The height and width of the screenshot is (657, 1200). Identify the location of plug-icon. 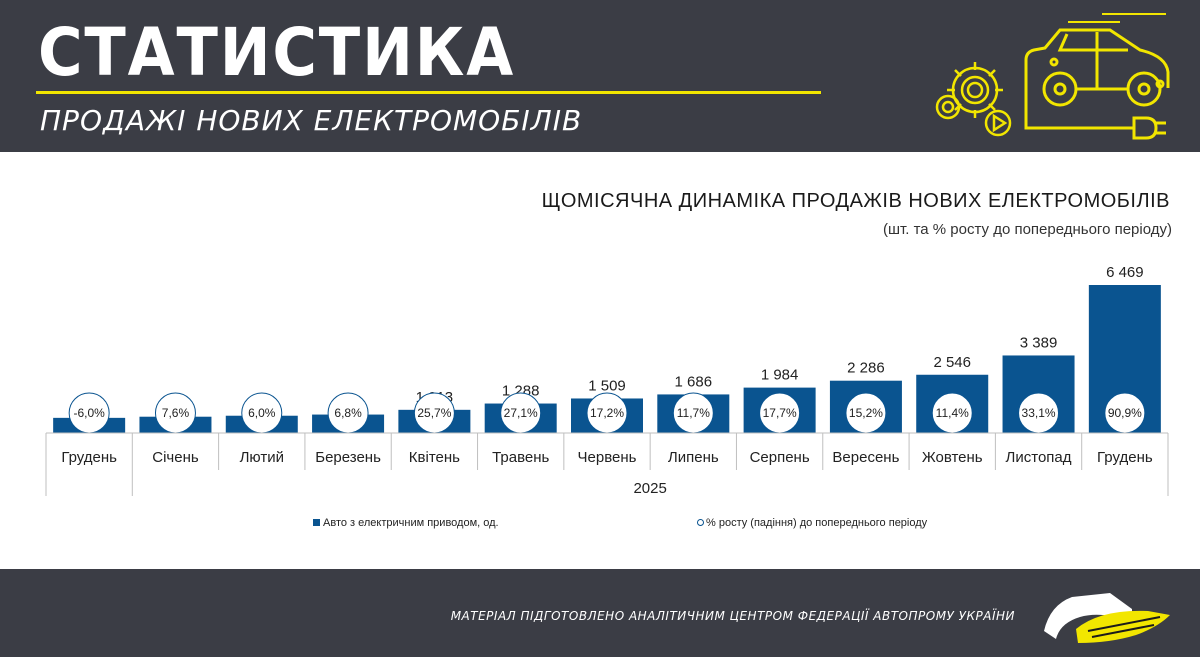
(1095, 114).